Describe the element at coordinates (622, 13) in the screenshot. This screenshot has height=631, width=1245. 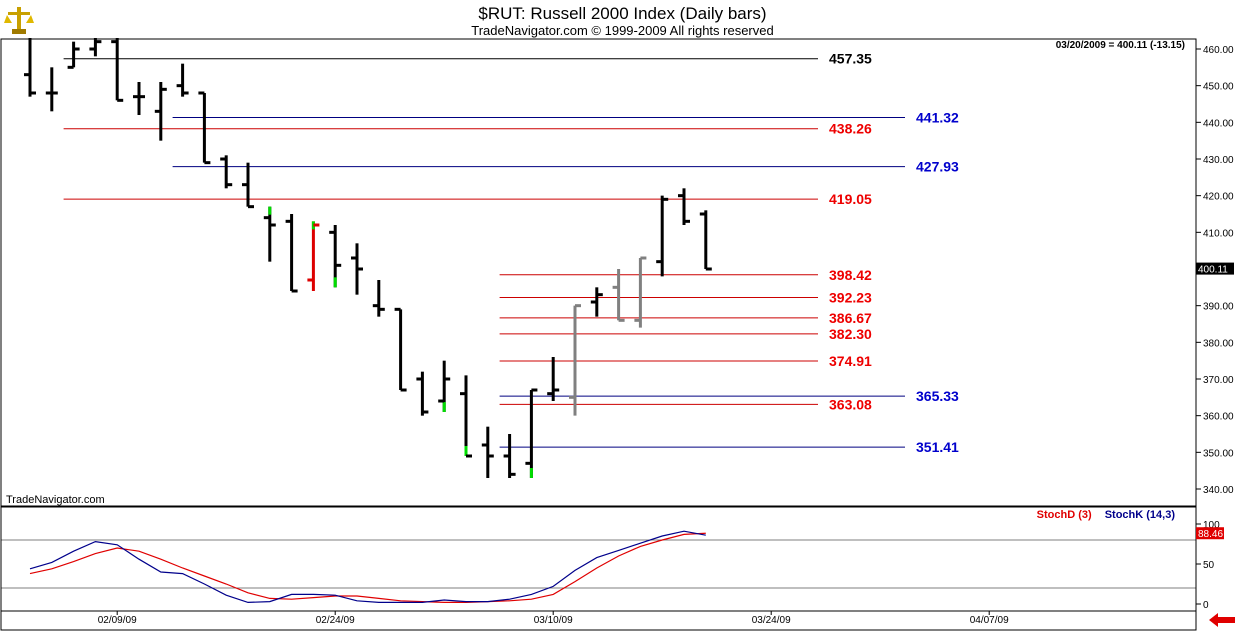
I see `chart-title: $RUT: Russell 2000 Index (Daily bars)` at that location.